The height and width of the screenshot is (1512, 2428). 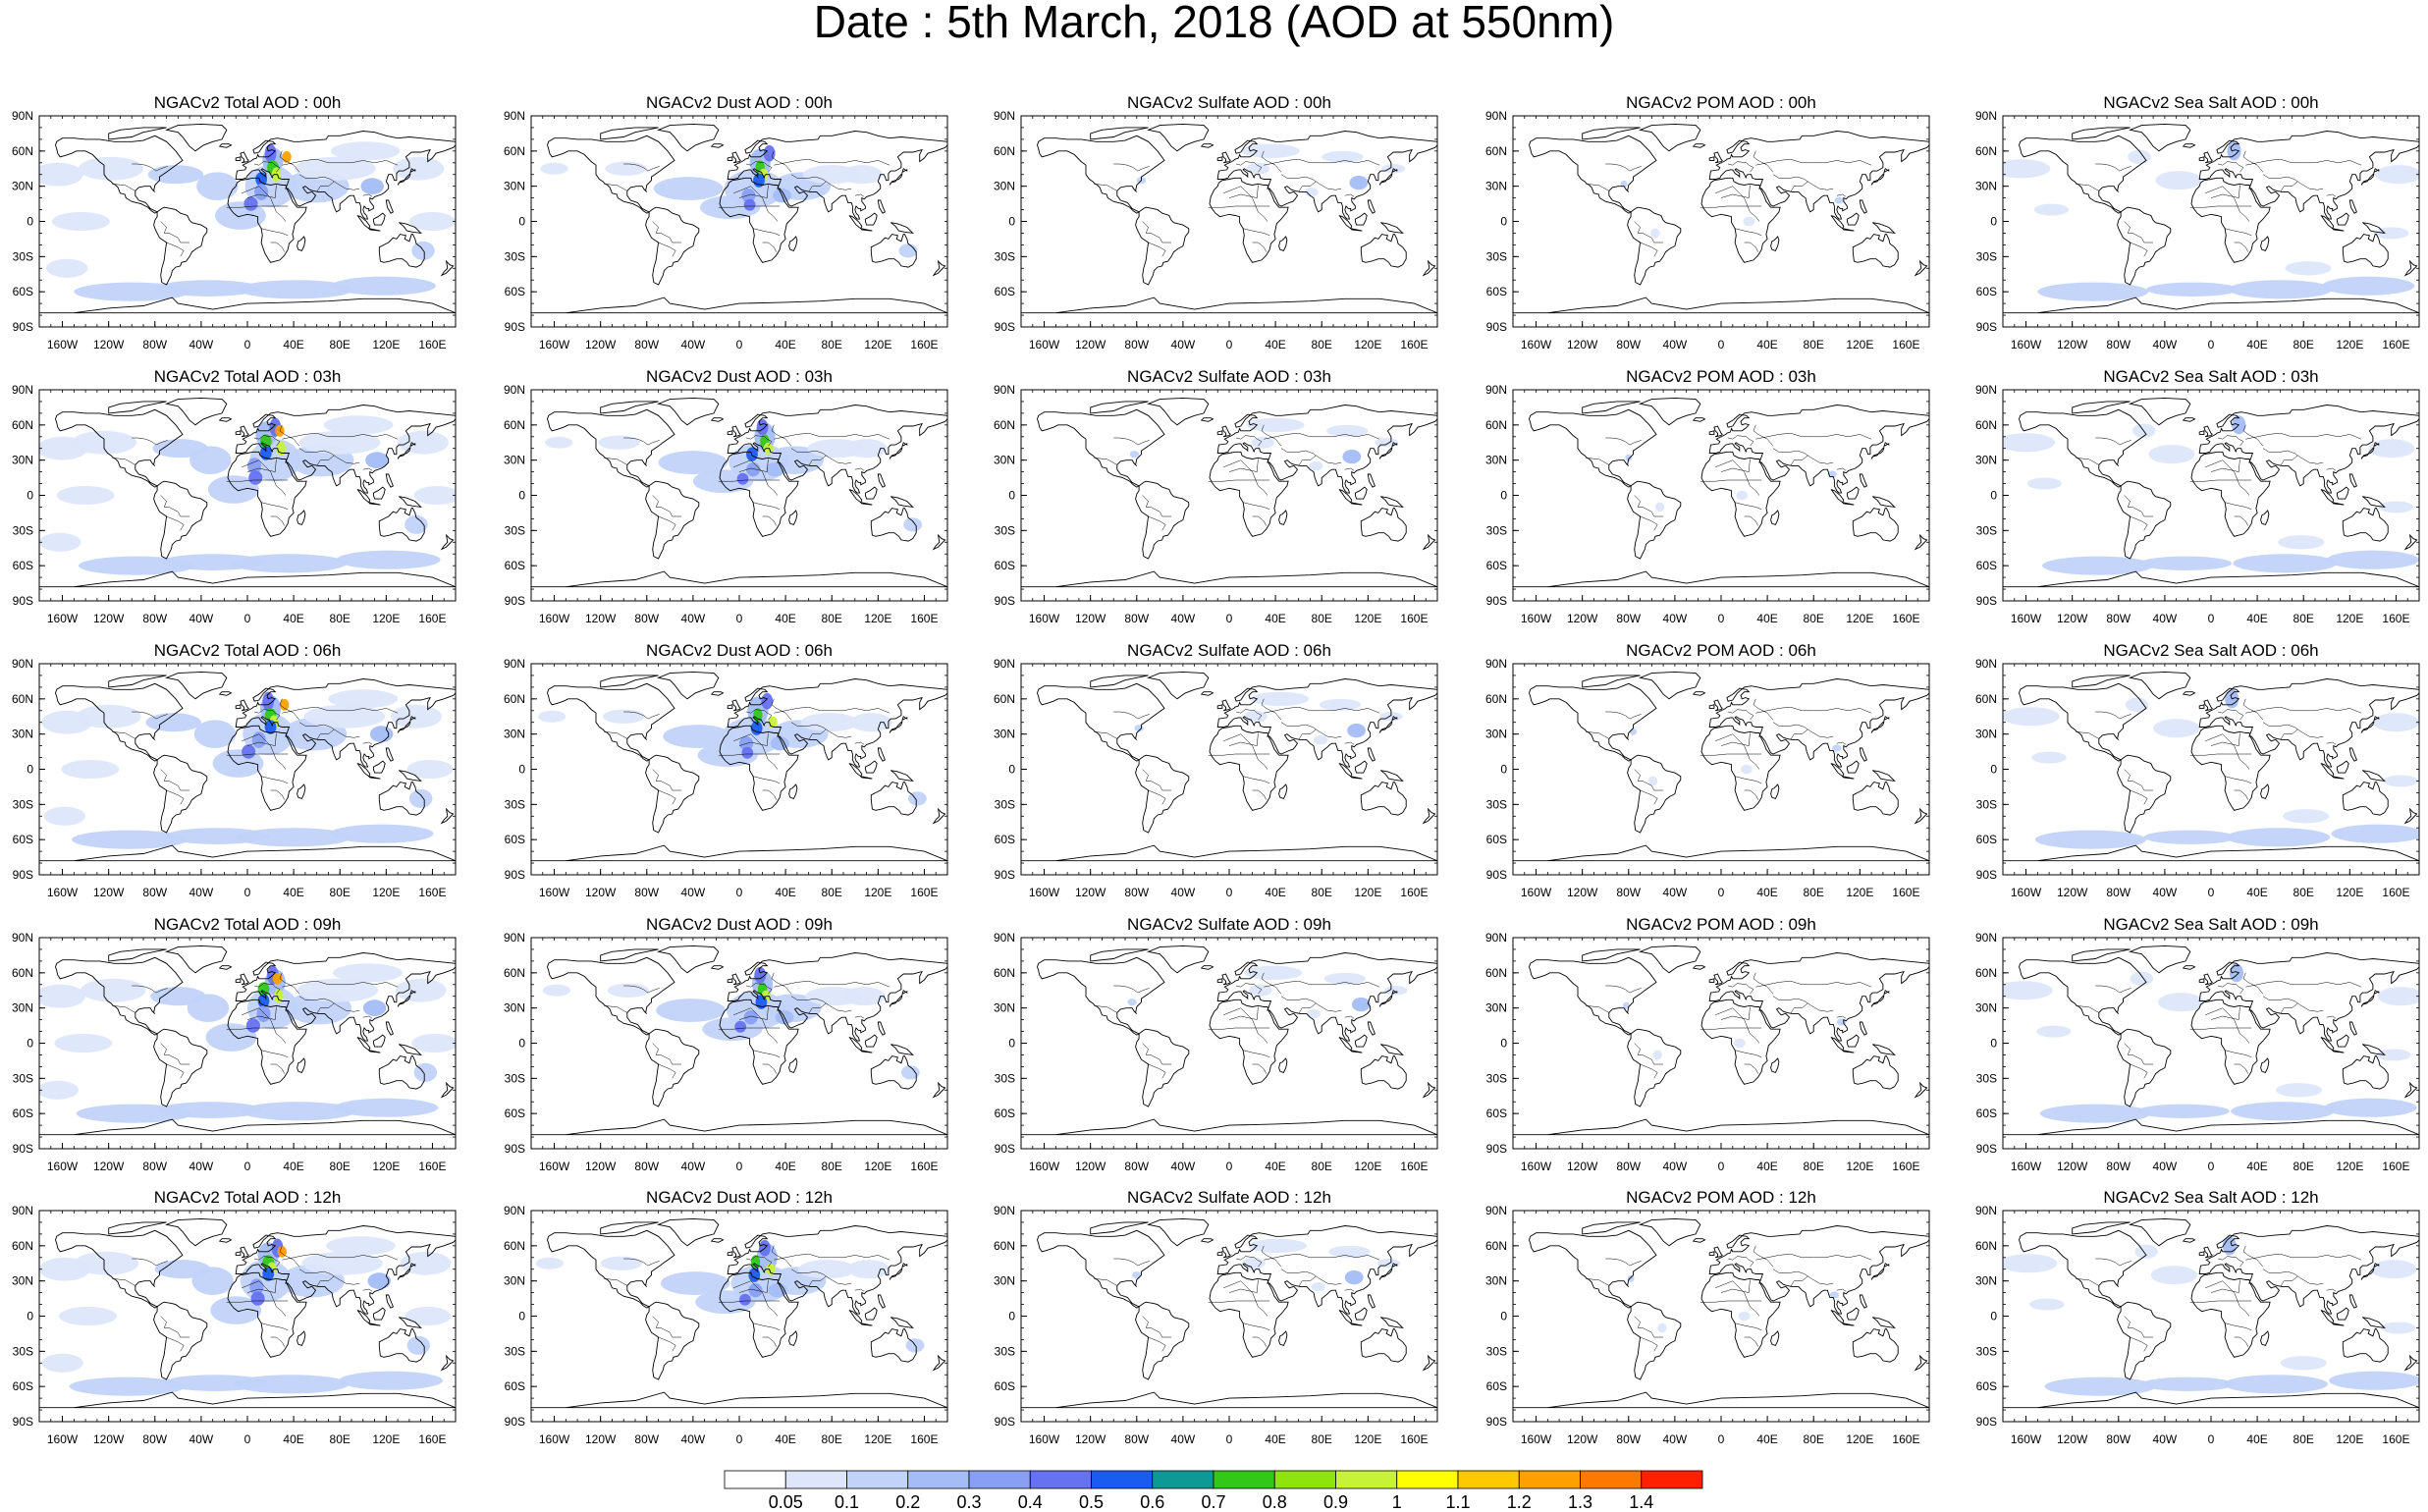 What do you see at coordinates (924, 619) in the screenshot?
I see `lon-tick-label: 160E` at bounding box center [924, 619].